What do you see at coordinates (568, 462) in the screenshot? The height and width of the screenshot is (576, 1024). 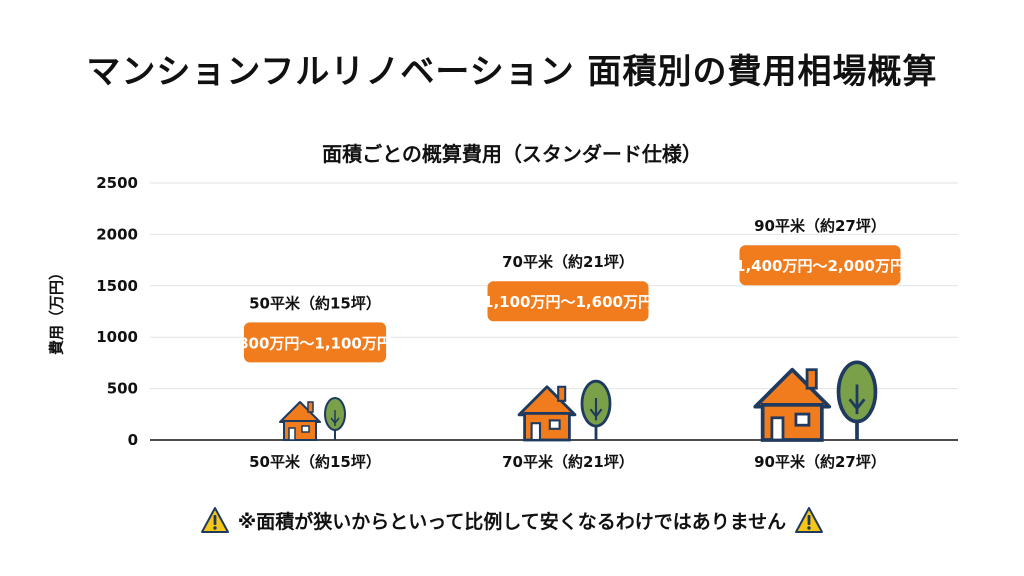 I see `x-tick-label: 70平米（約21坪）` at bounding box center [568, 462].